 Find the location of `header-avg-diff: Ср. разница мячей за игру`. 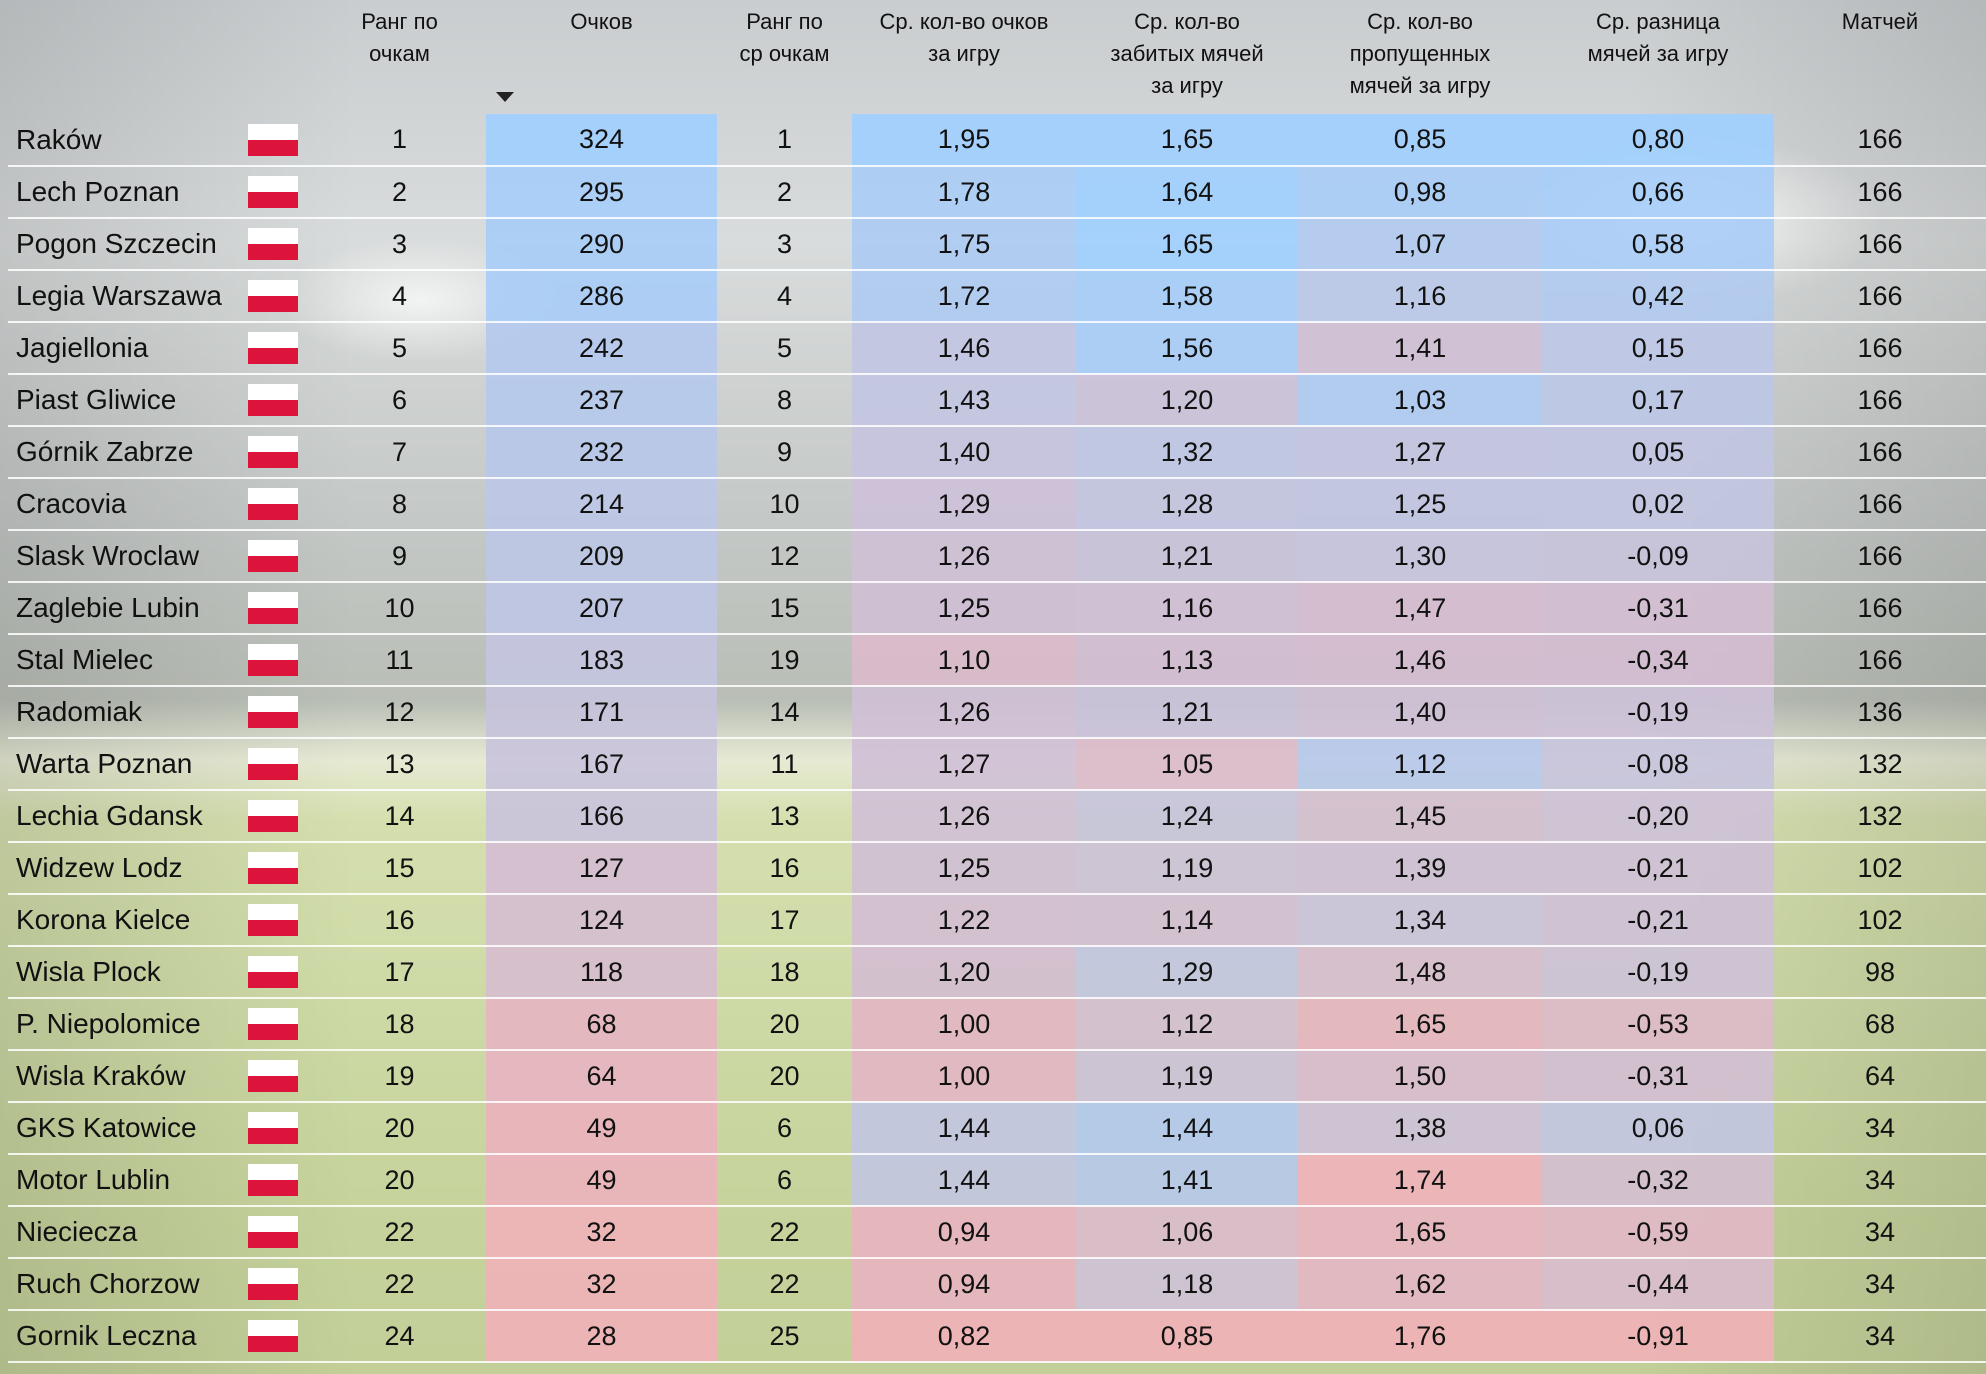

header-avg-diff: Ср. разница мячей за игру is located at coordinates (1658, 57).